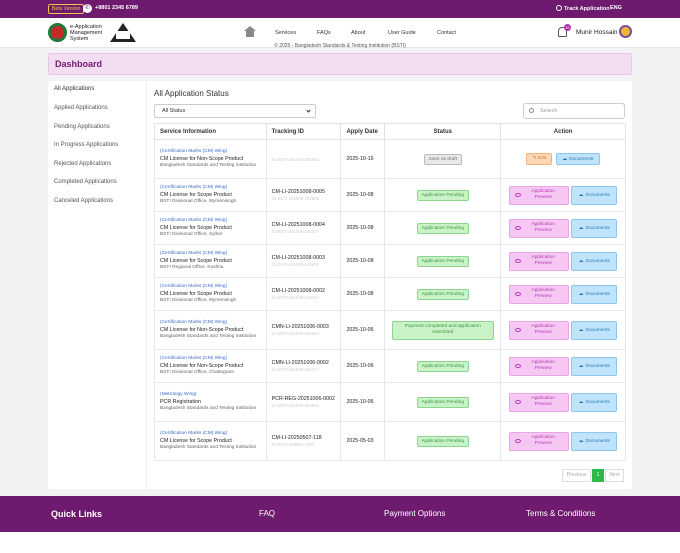 The image size is (680, 553). Describe the element at coordinates (574, 111) in the screenshot. I see `search-input: Search` at that location.